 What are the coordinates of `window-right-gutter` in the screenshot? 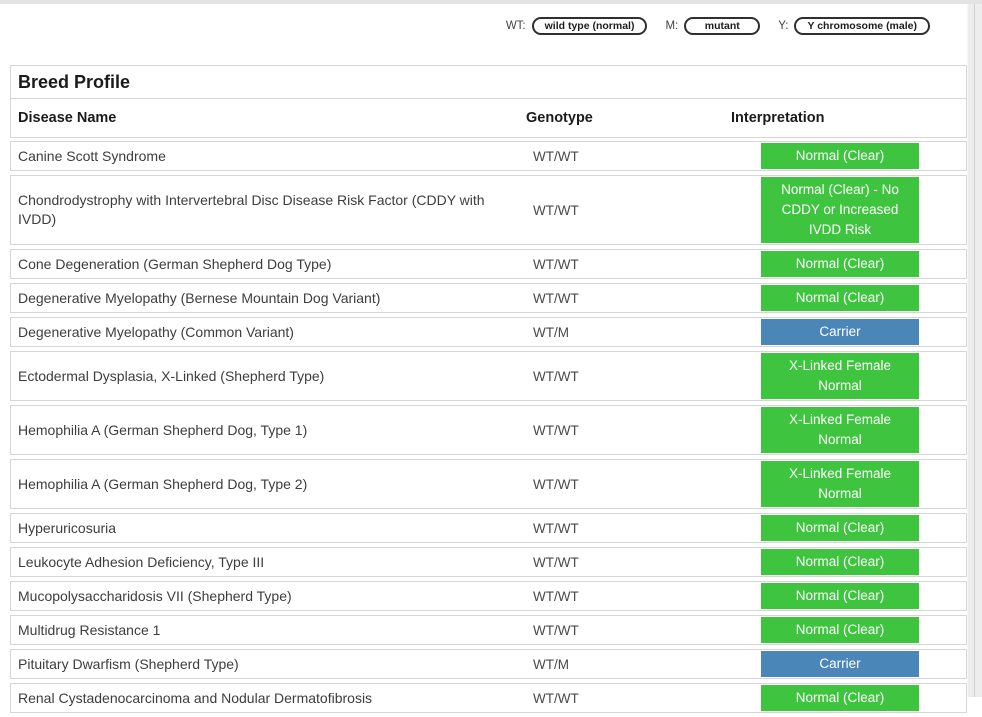 It's located at (974, 350).